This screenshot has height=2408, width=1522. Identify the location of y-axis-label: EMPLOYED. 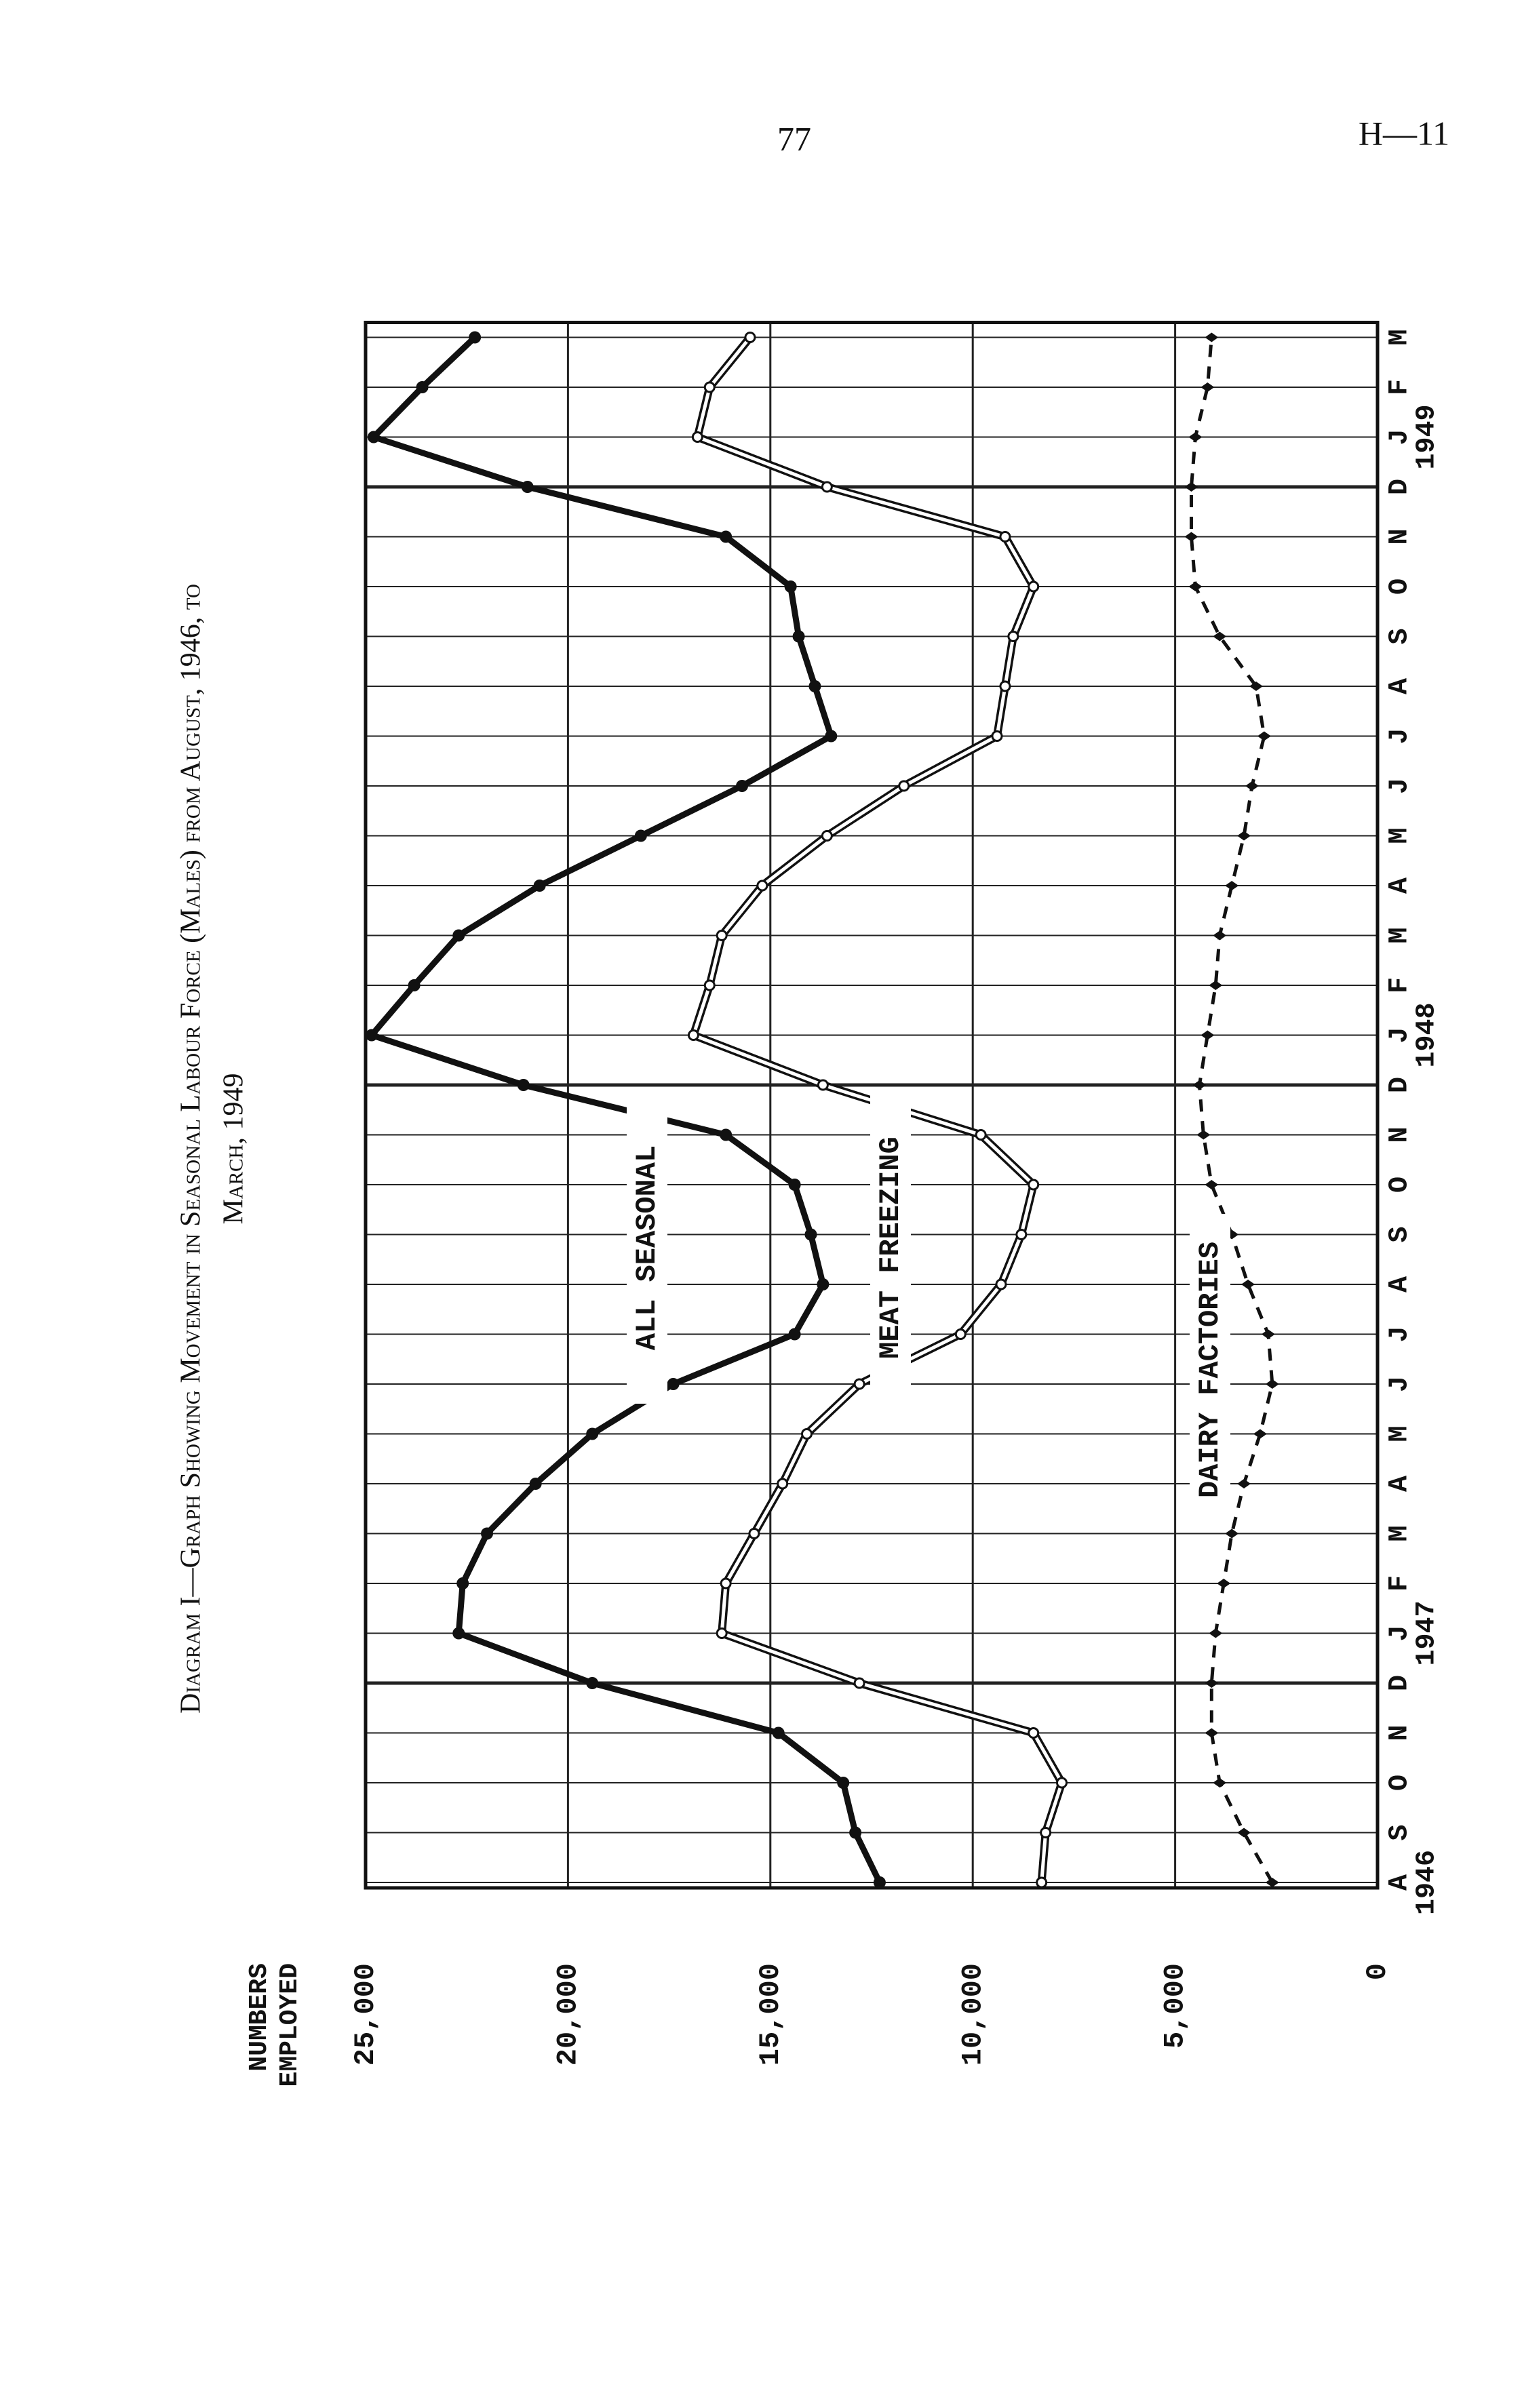
(290, 2025).